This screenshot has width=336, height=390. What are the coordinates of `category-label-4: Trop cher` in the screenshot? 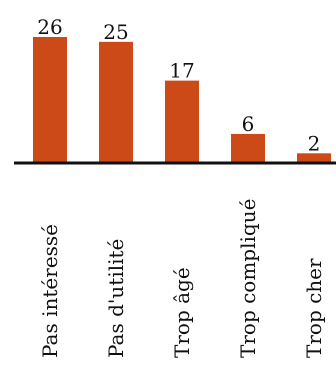 It's located at (314, 308).